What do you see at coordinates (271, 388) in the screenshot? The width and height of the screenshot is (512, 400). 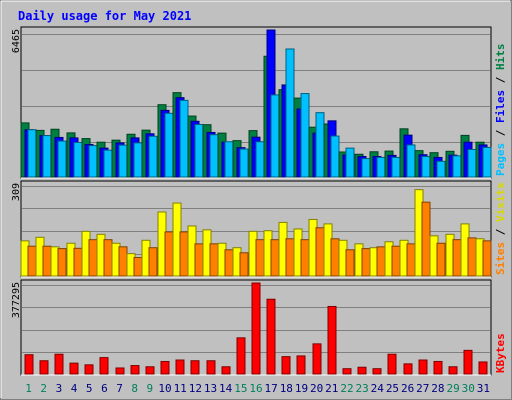 I see `x-tick-label: 17` at bounding box center [271, 388].